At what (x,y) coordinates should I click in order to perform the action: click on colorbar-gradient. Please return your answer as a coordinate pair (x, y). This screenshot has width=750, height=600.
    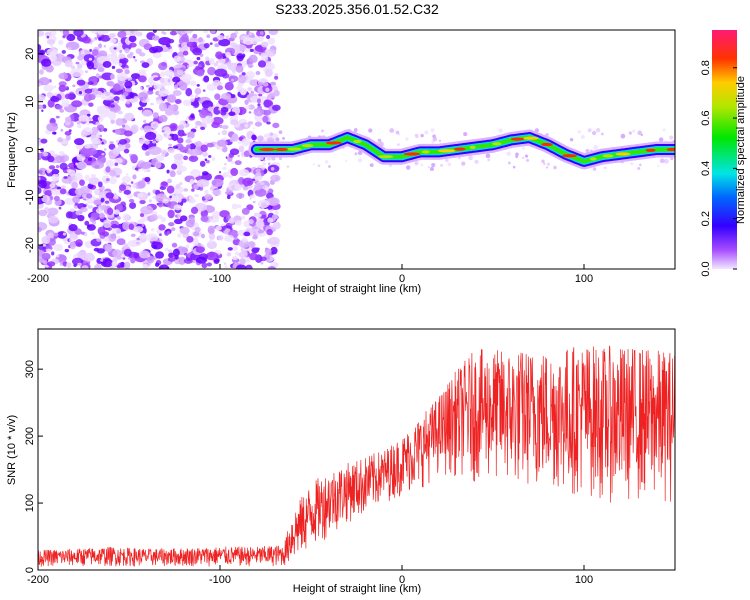
    Looking at the image, I should click on (724, 149).